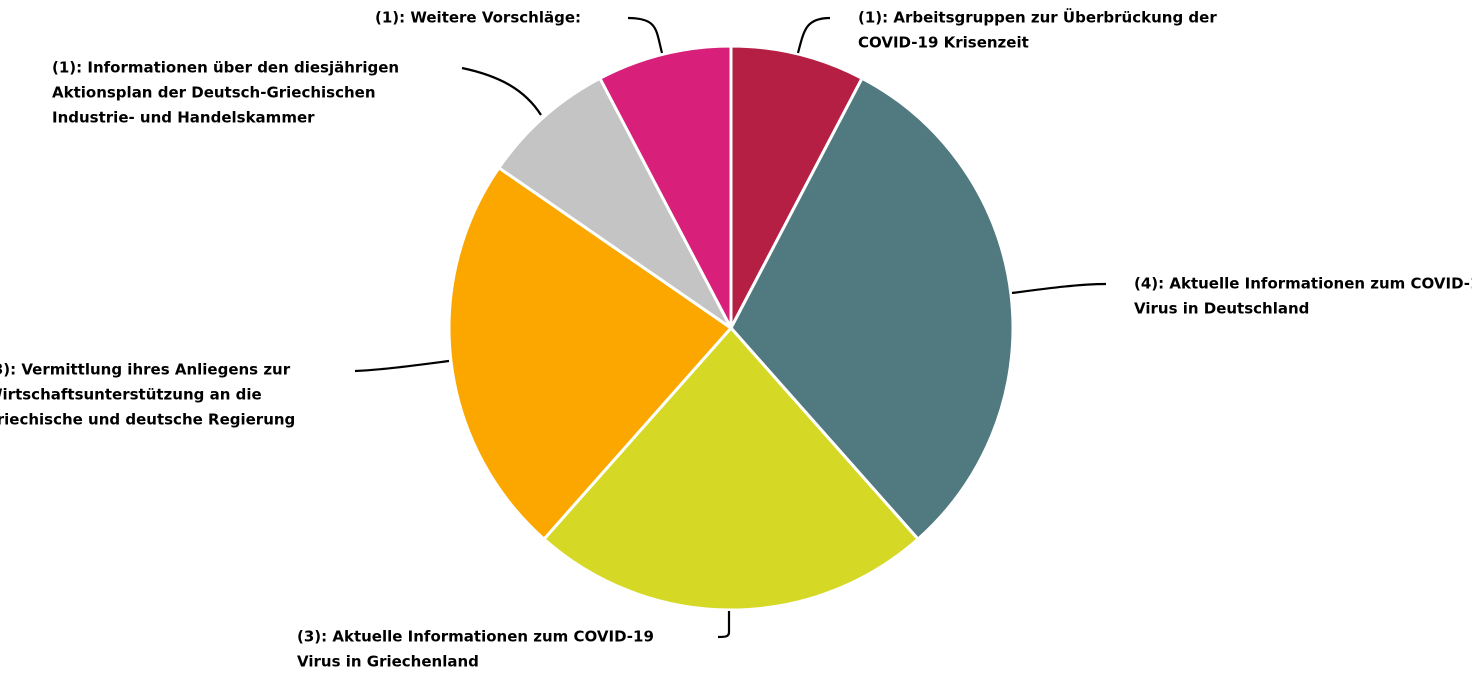  What do you see at coordinates (1037, 17) in the screenshot?
I see `slice-label: (1): Arbeitsgruppen zur Überbrückung der` at bounding box center [1037, 17].